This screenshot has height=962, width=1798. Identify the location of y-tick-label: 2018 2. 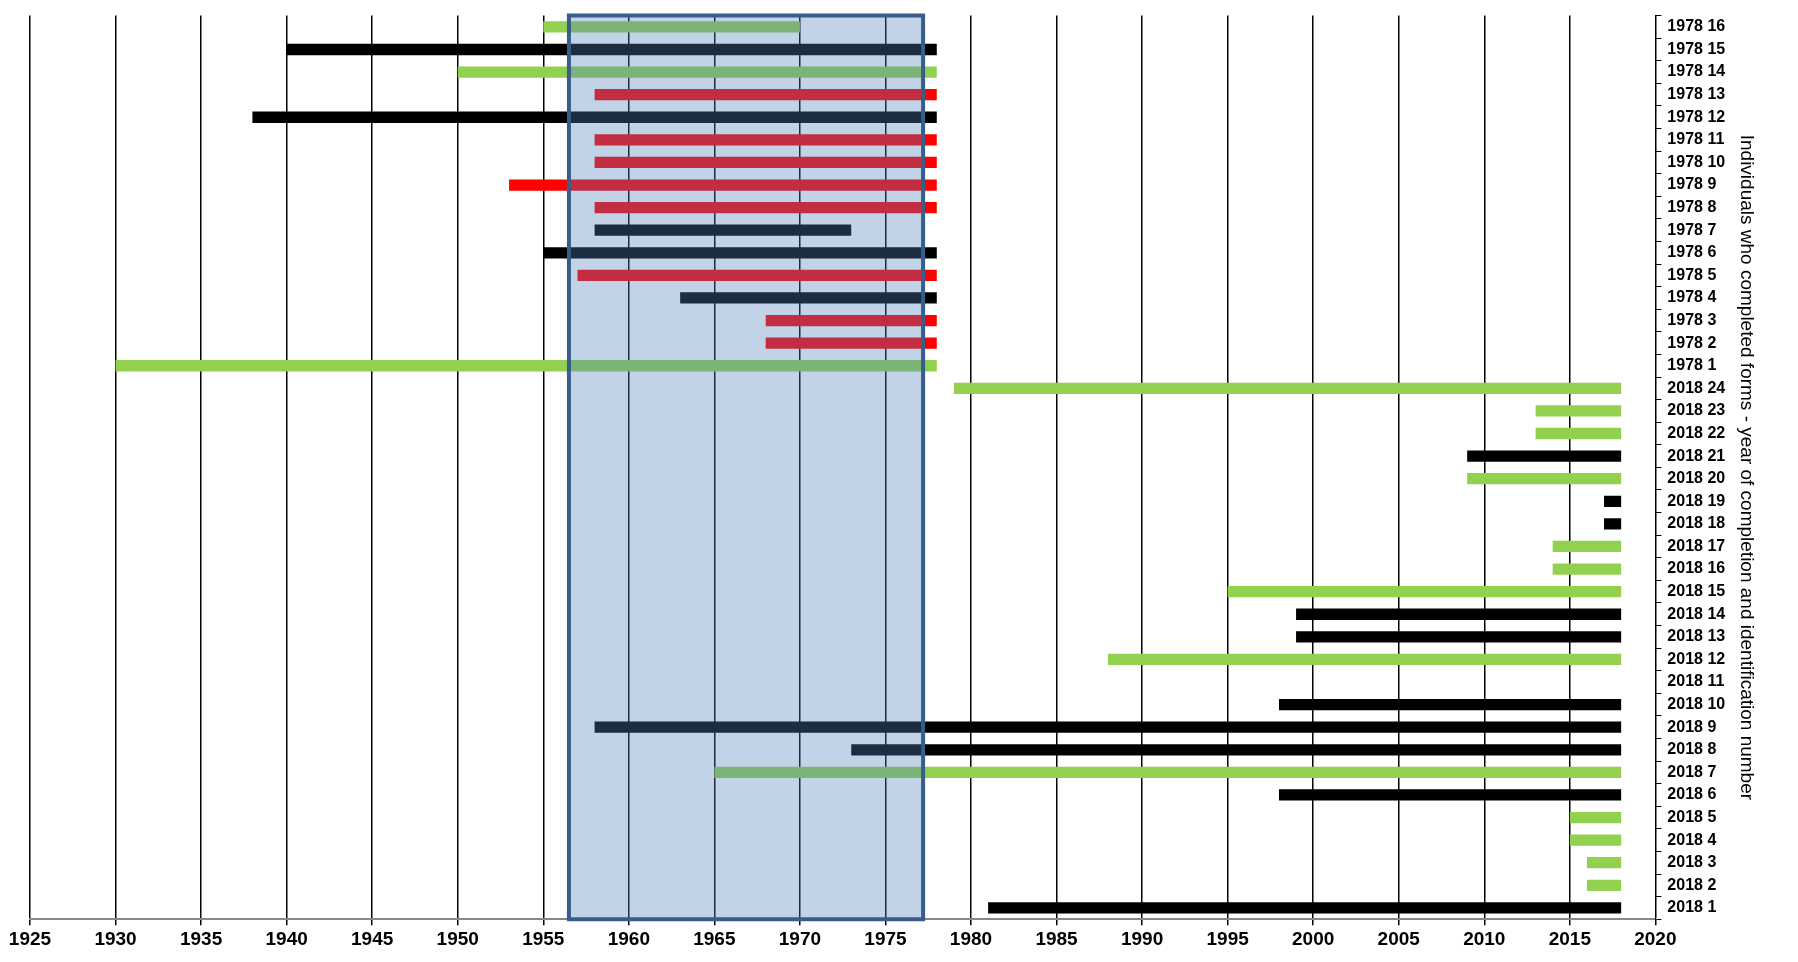
(1692, 884).